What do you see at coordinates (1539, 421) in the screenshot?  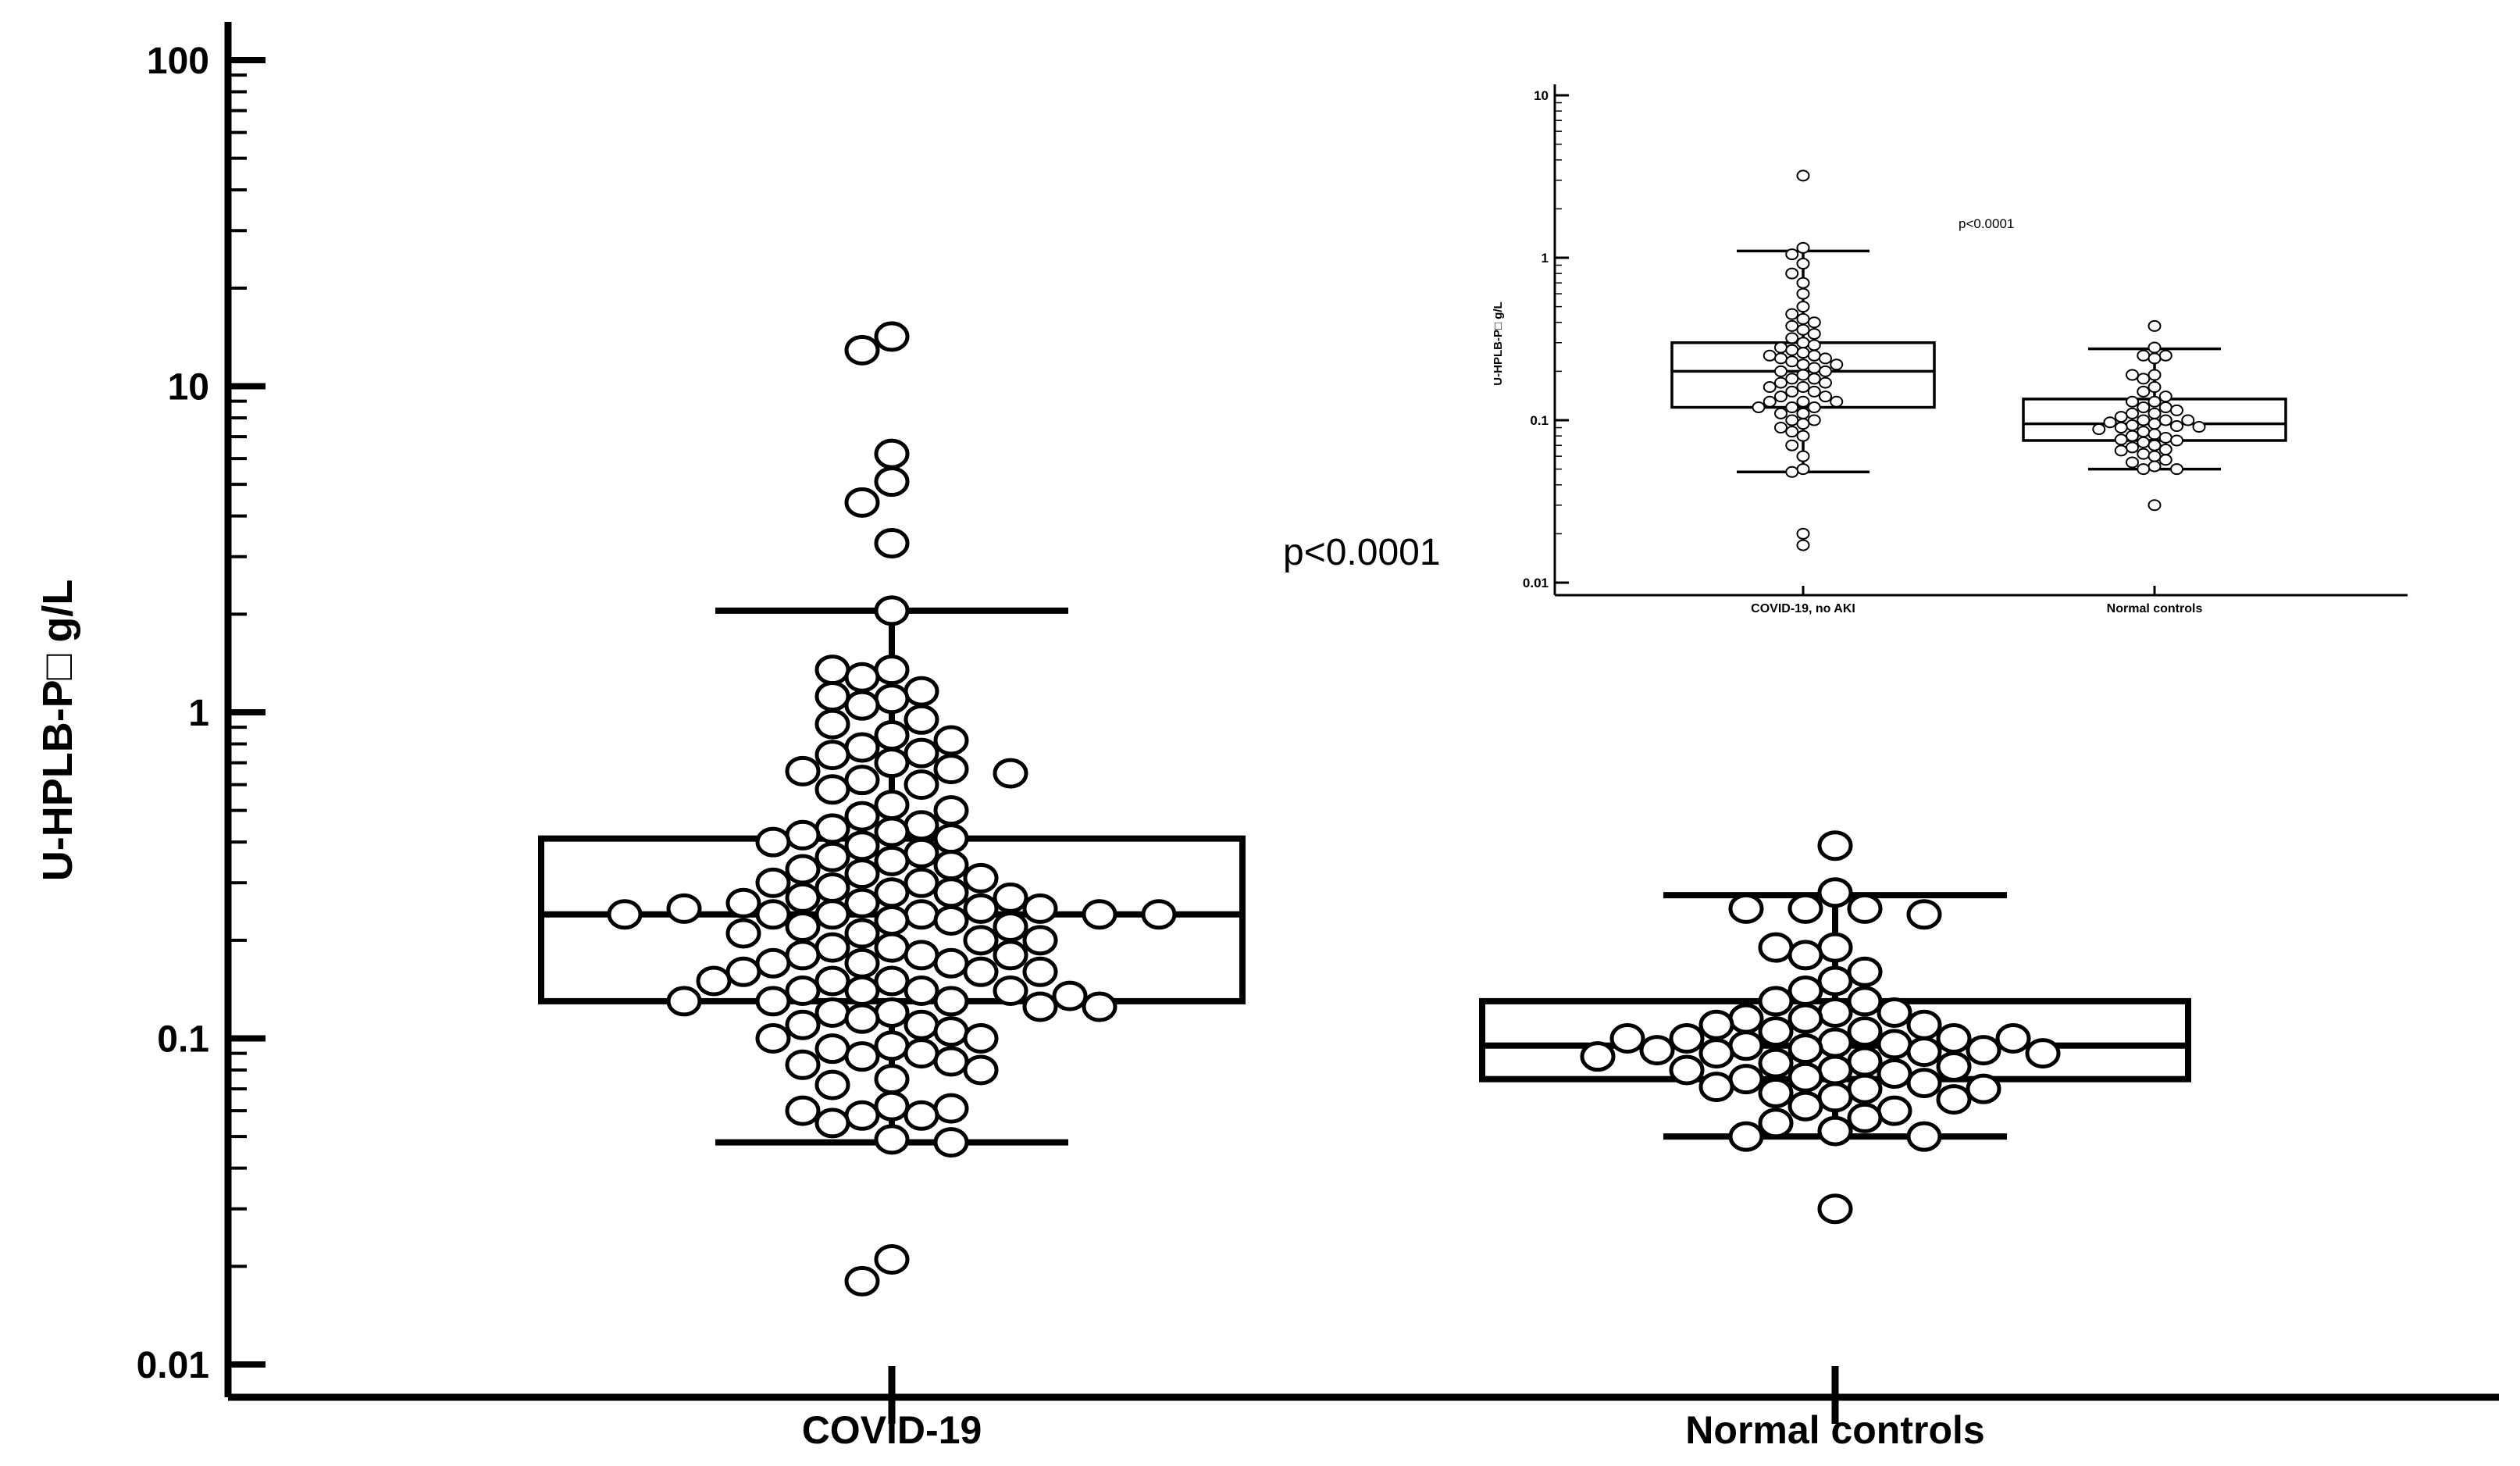 I see `inset-y-tick-label: 0.1` at bounding box center [1539, 421].